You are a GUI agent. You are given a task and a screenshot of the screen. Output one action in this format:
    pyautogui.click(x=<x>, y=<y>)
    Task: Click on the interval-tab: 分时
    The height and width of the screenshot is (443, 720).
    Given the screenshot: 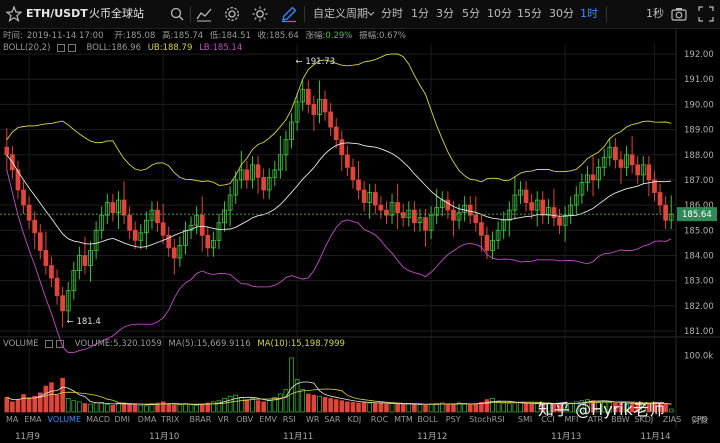 What is the action you would take?
    pyautogui.click(x=392, y=13)
    